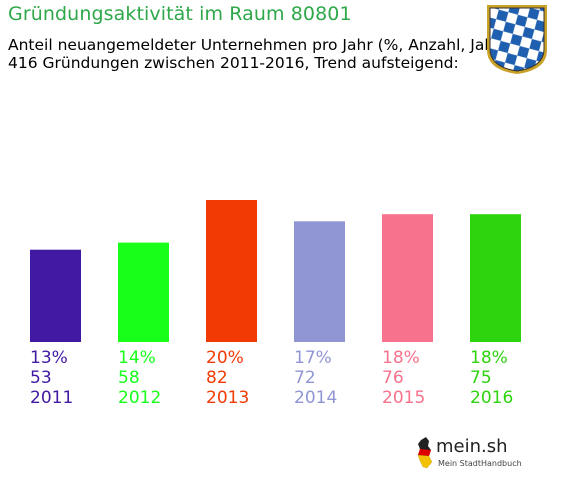 This screenshot has height=482, width=562. What do you see at coordinates (425, 452) in the screenshot?
I see `germany-map-icon` at bounding box center [425, 452].